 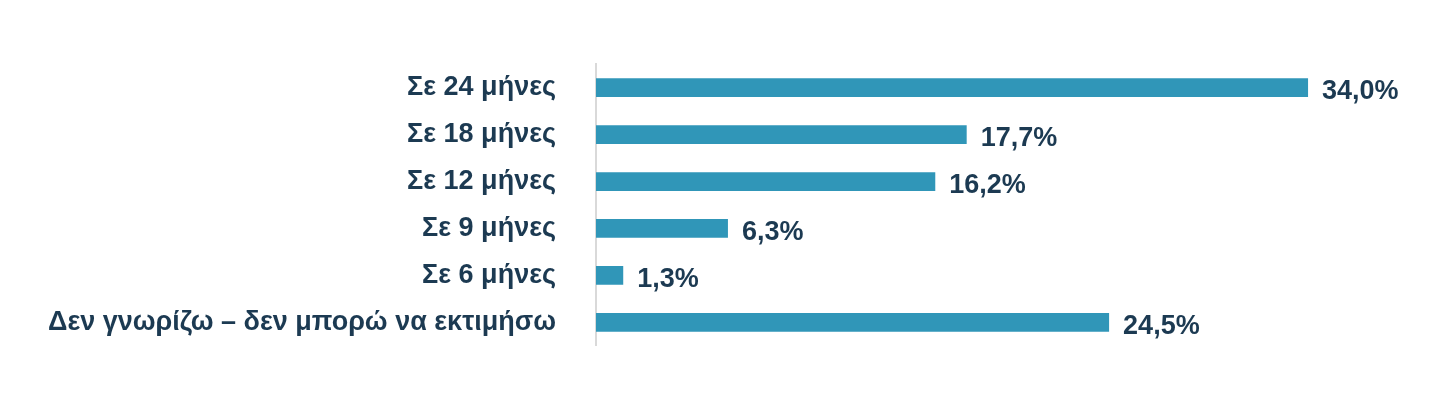 What do you see at coordinates (772, 230) in the screenshot?
I see `data-label: 6,3%` at bounding box center [772, 230].